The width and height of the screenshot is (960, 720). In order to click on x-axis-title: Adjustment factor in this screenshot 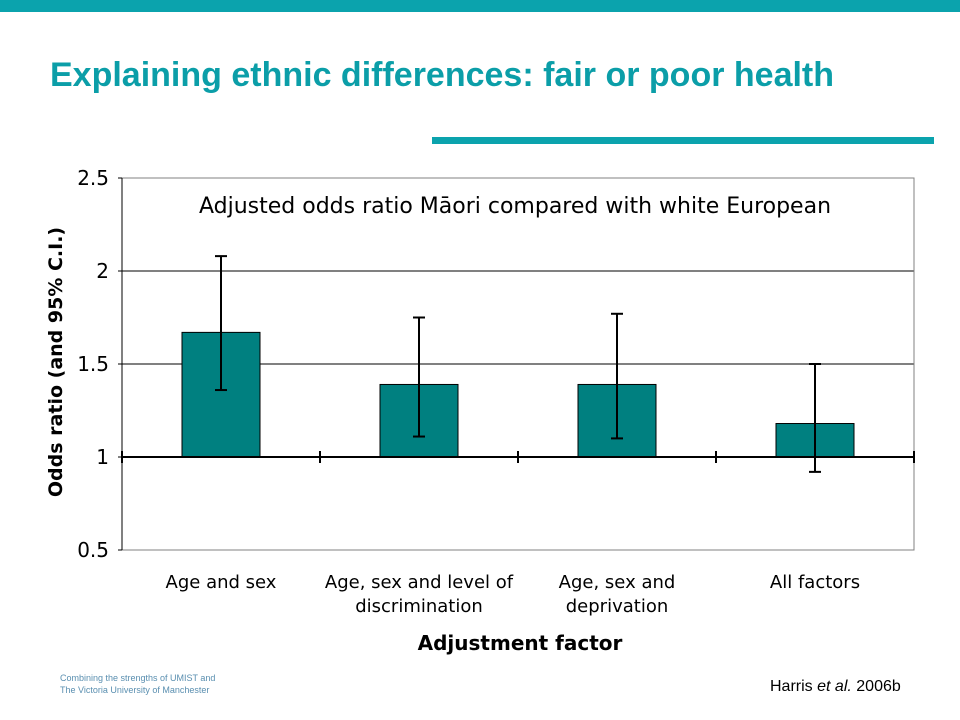, I will do `click(520, 643)`.